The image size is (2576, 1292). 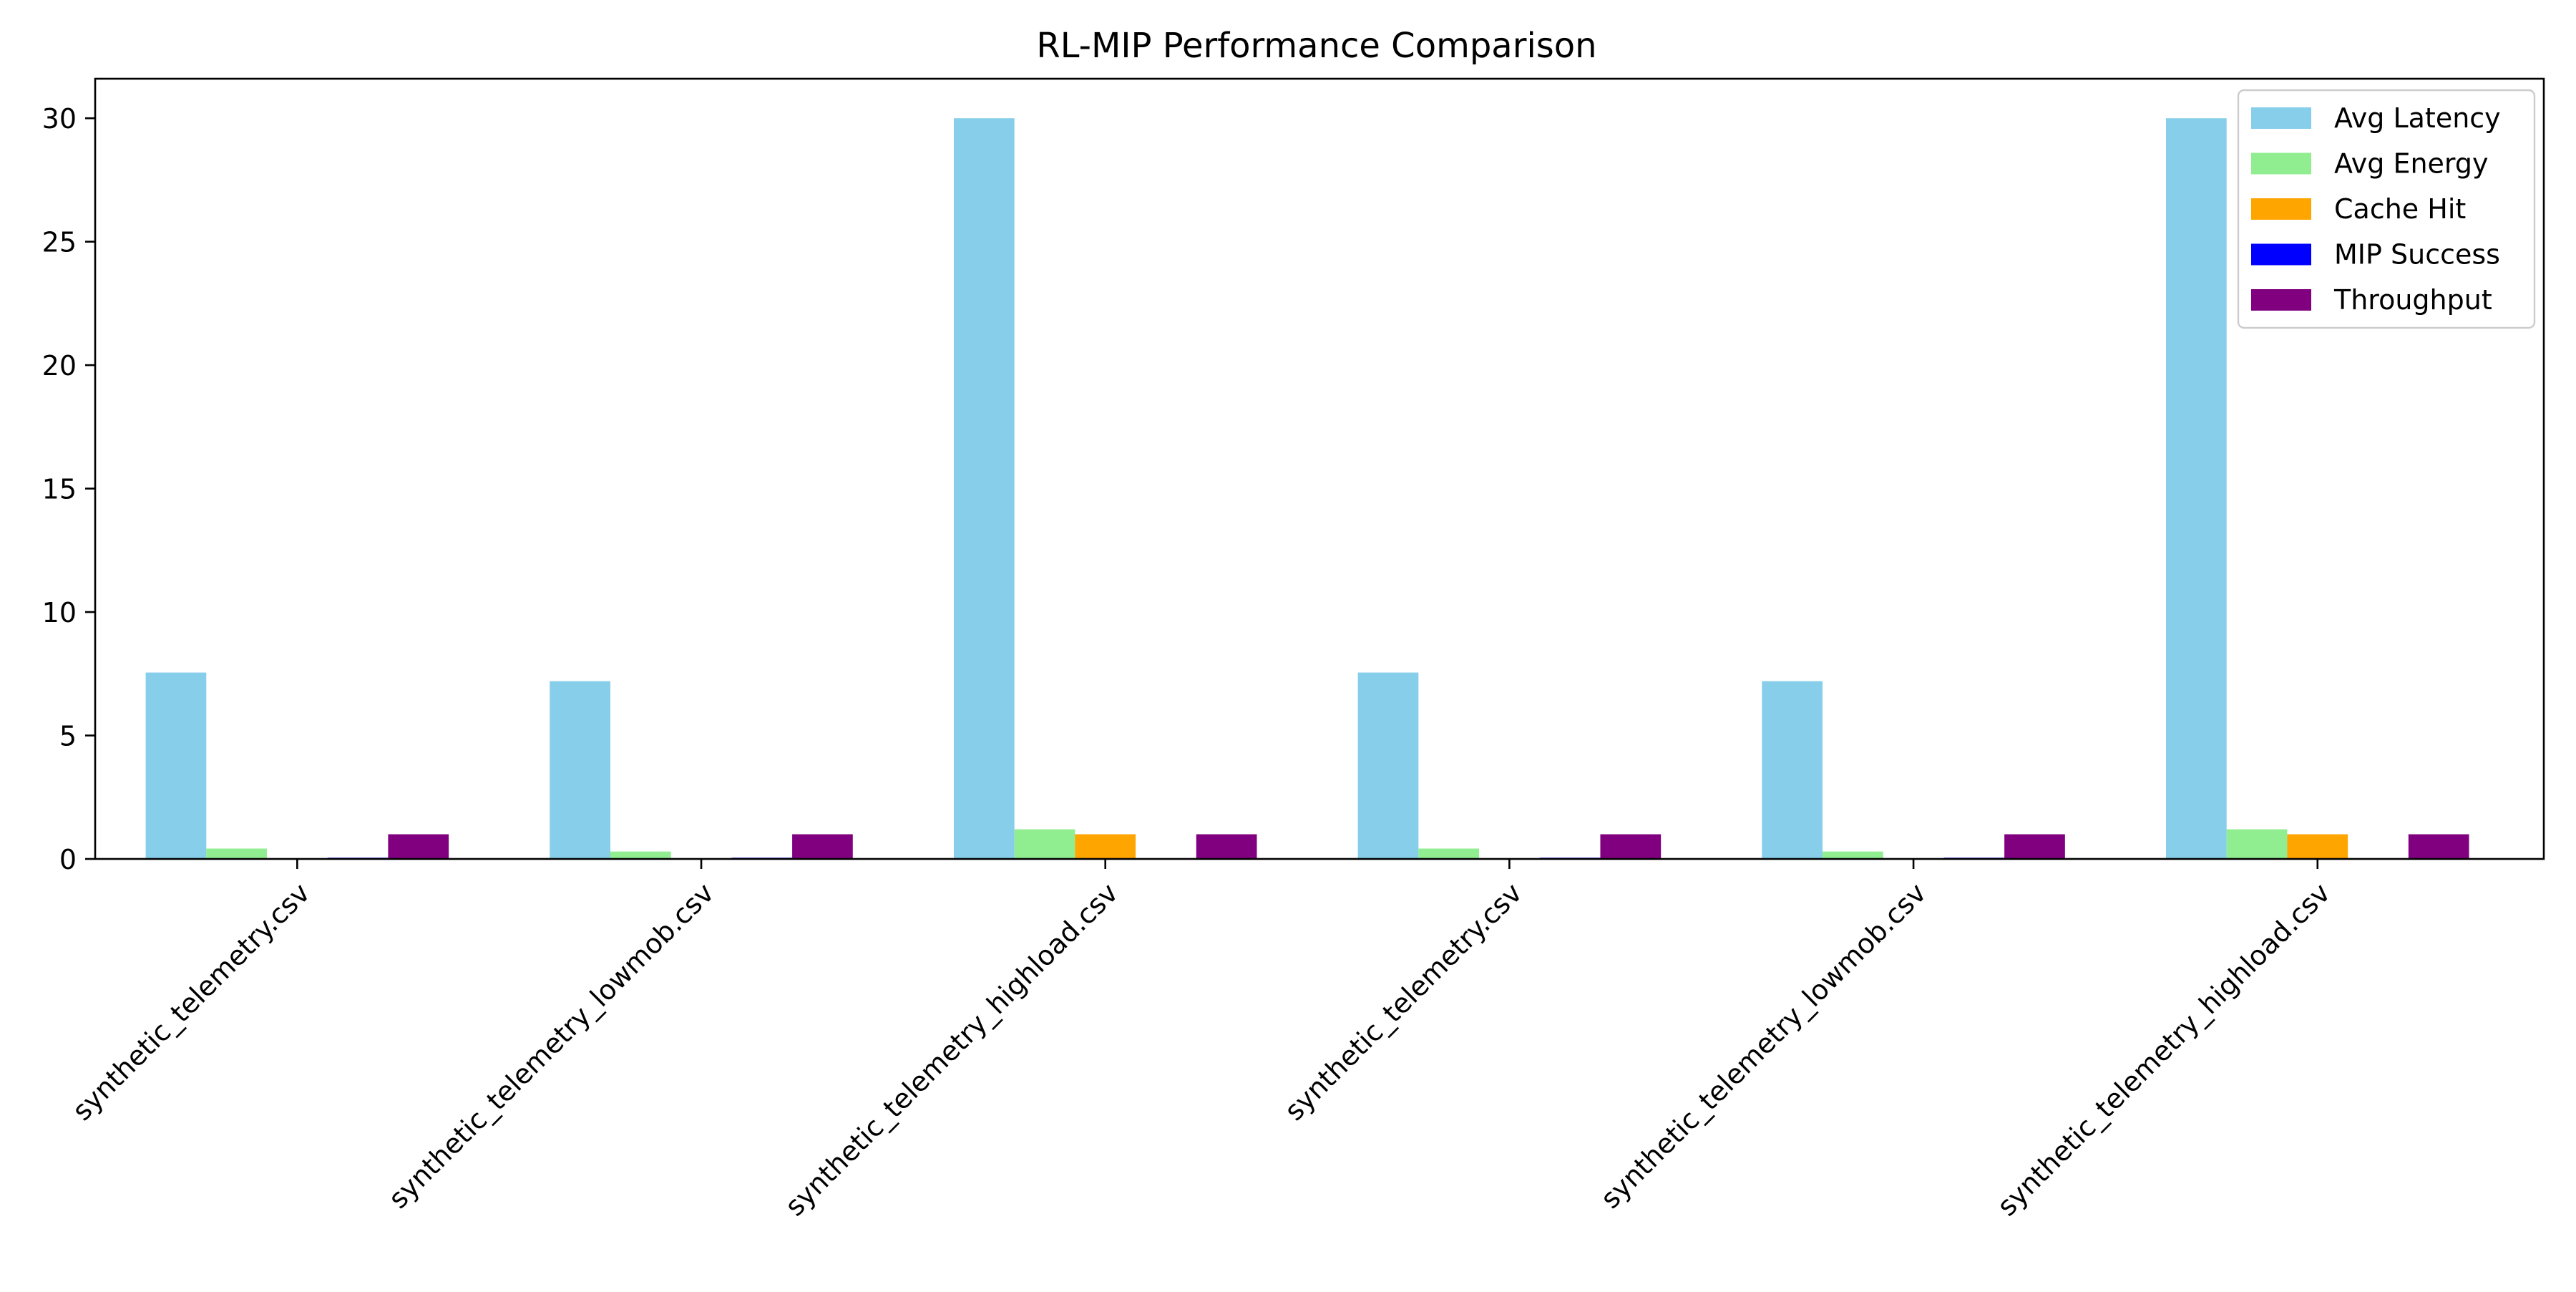 I want to click on legend-label-avg-latency: Avg Latency, so click(x=2417, y=118).